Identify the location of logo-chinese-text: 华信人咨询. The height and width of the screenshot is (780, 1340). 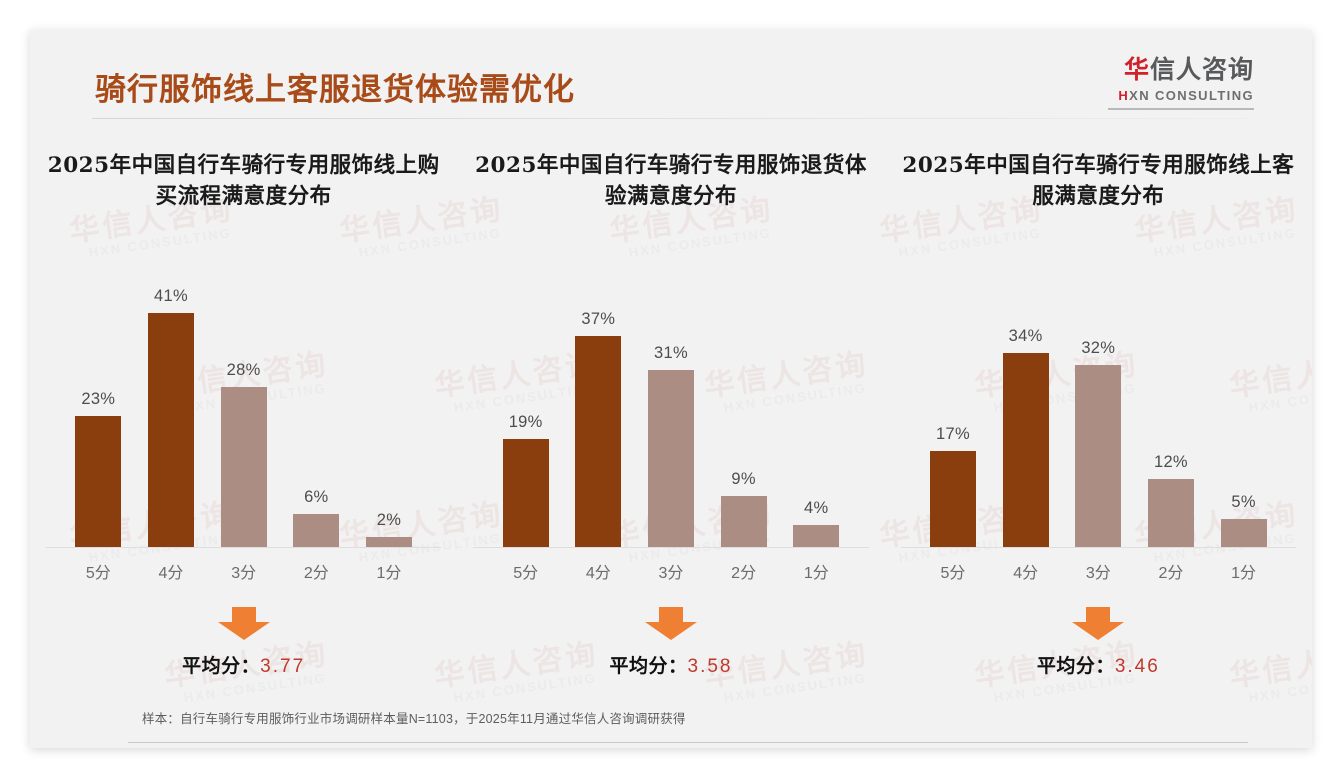
(1181, 70).